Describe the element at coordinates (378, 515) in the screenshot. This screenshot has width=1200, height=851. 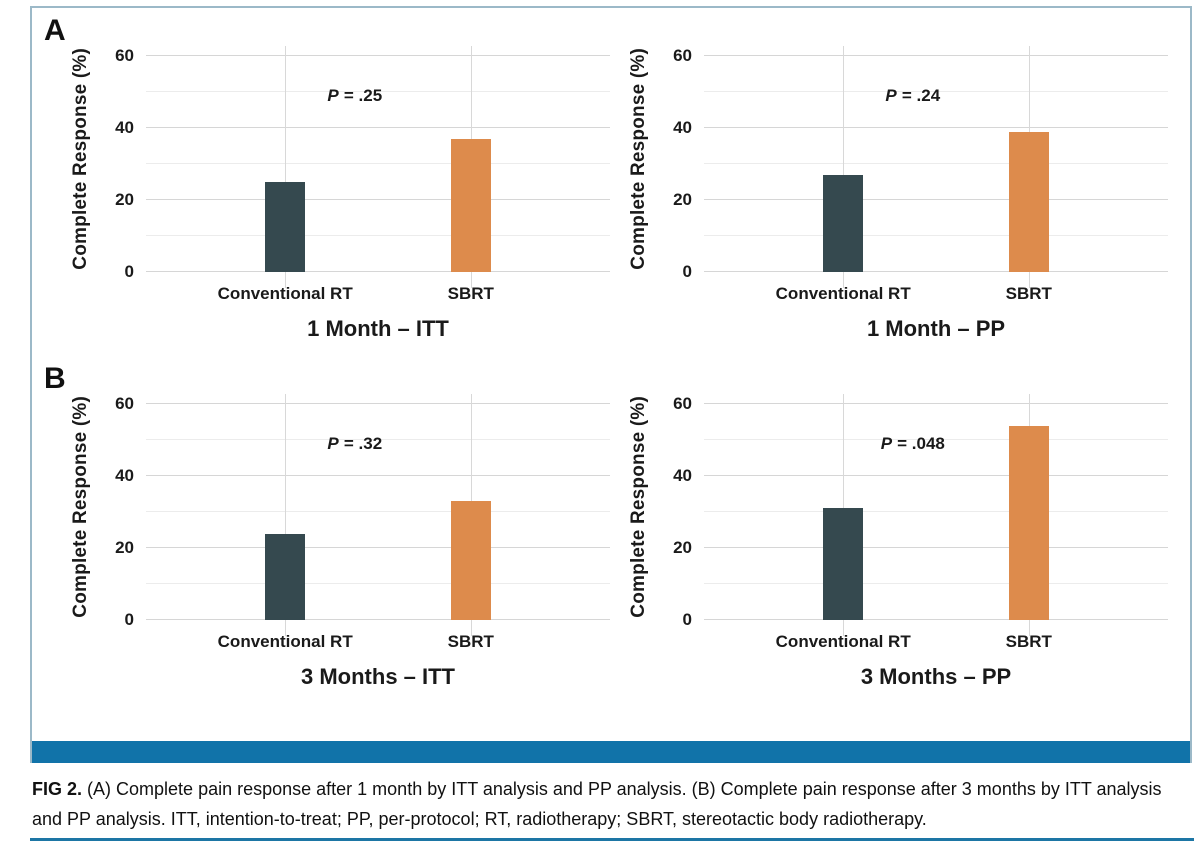
I see `plot-area: P = .32` at that location.